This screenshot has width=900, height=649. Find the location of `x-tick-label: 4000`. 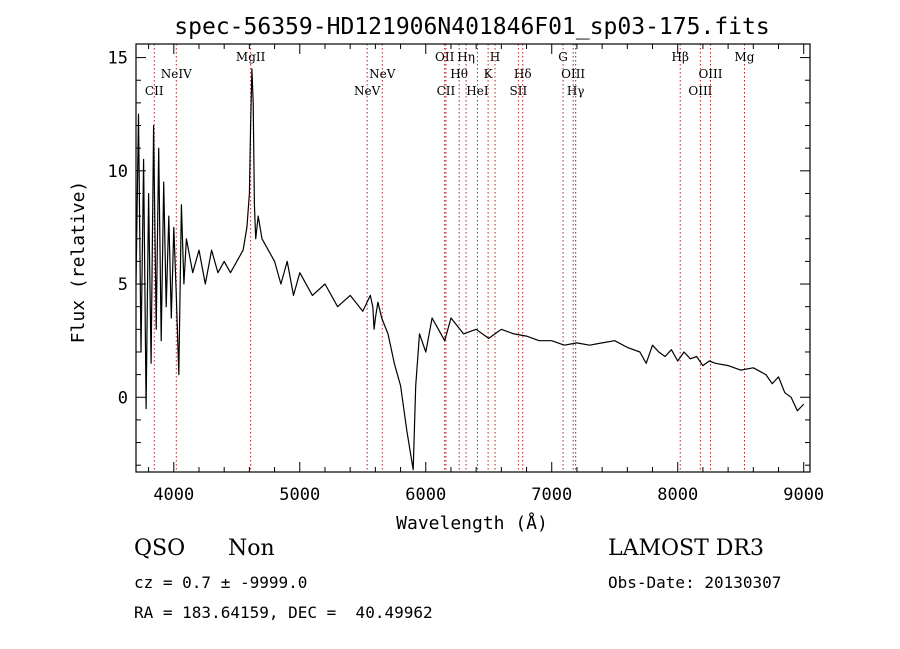

x-tick-label: 4000 is located at coordinates (173, 495).